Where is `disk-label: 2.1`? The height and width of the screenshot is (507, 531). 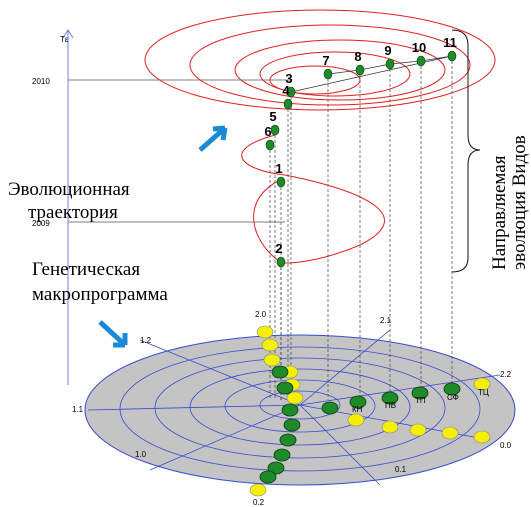
disk-label: 2.1 is located at coordinates (386, 320).